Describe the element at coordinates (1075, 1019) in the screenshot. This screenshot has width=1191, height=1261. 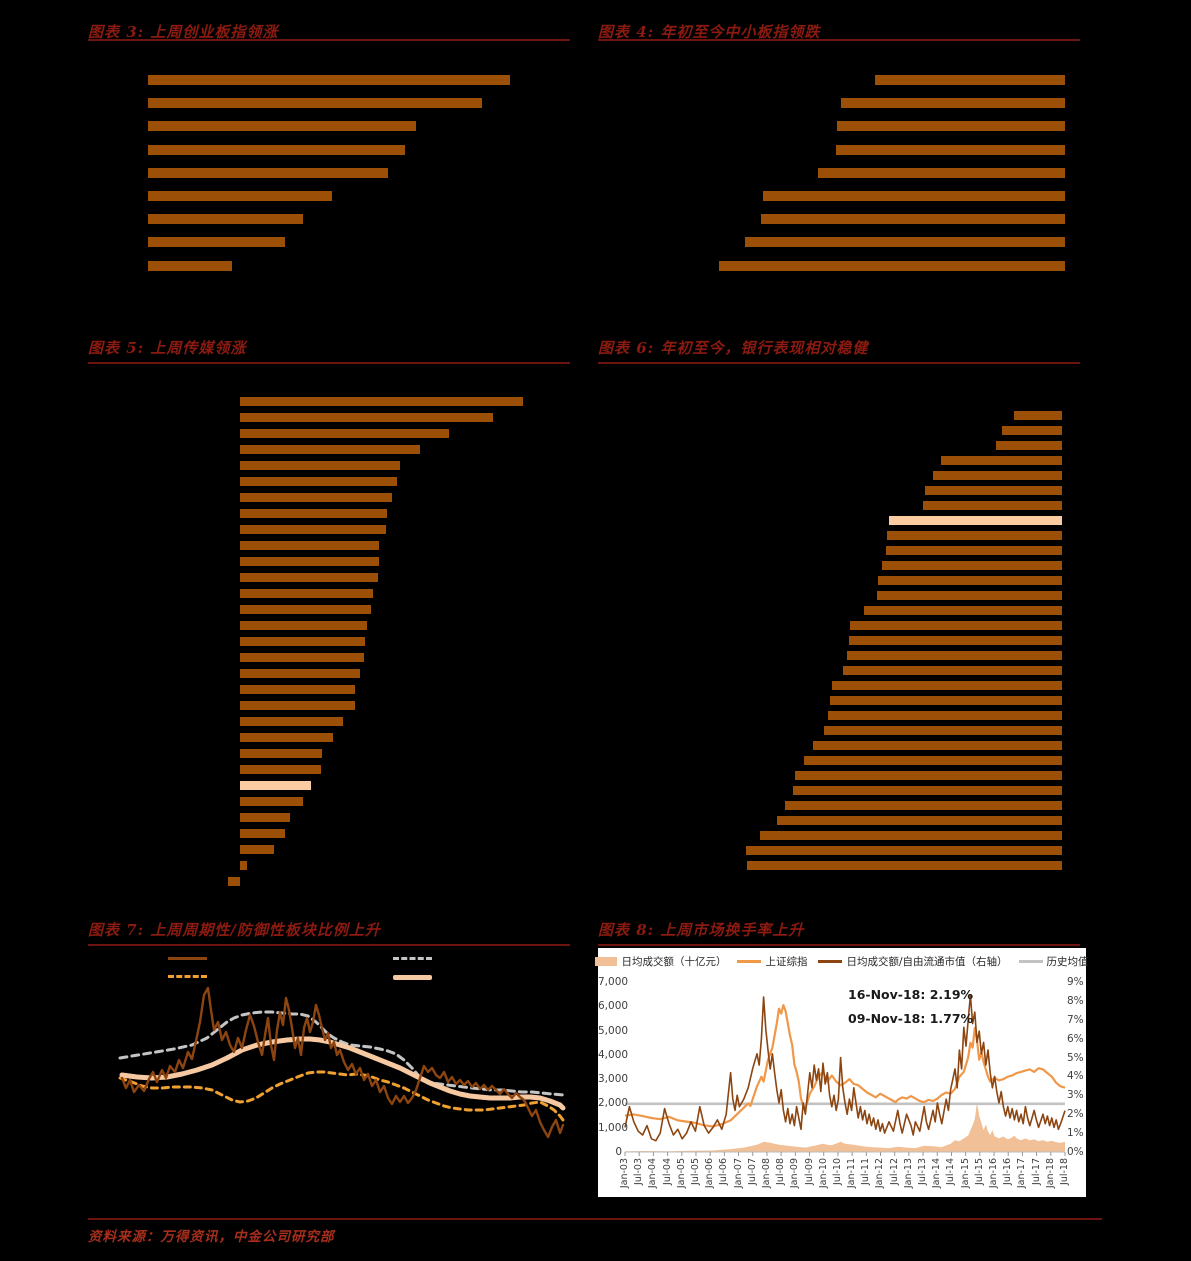
I see `y-right-axis-label: 7%` at that location.